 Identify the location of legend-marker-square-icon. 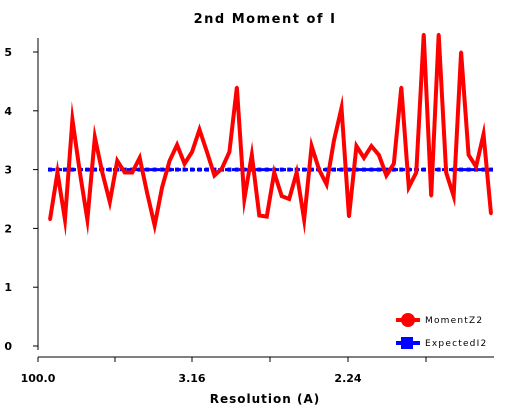
(407, 343).